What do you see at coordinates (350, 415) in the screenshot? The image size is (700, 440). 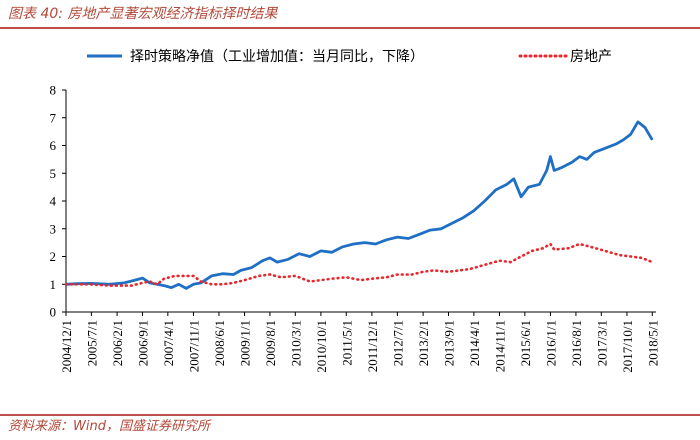 I see `source-divider` at bounding box center [350, 415].